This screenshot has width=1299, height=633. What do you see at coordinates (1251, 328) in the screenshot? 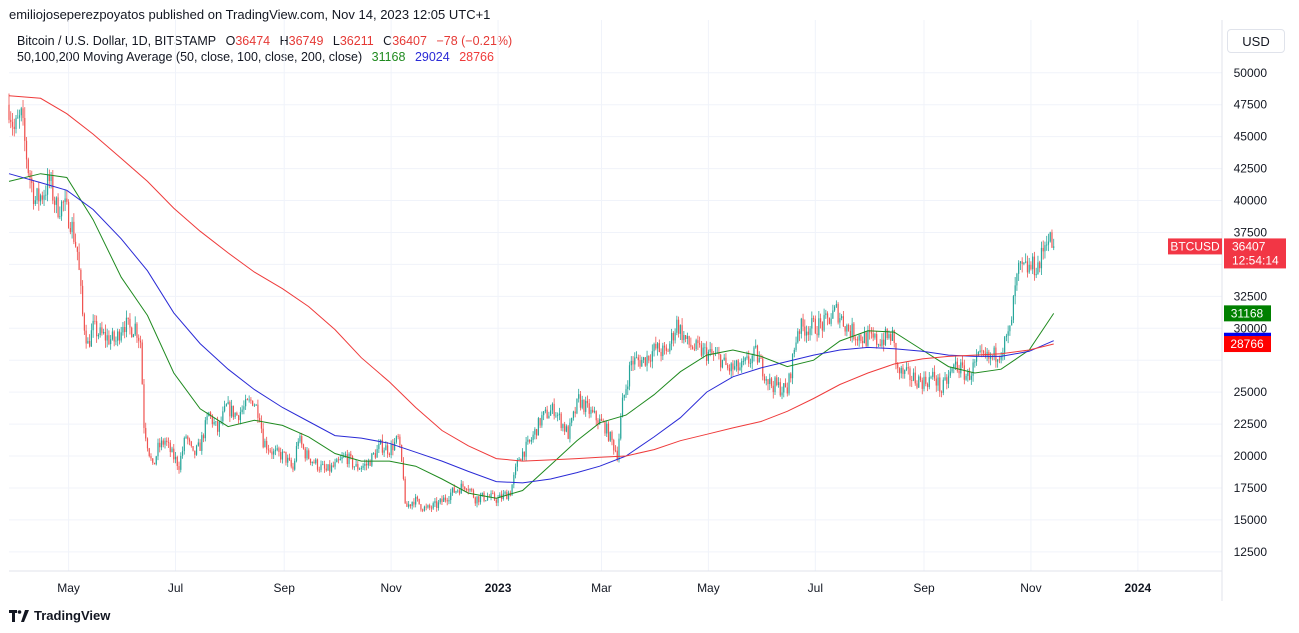
I see `y-tick-label: 30000` at bounding box center [1251, 328].